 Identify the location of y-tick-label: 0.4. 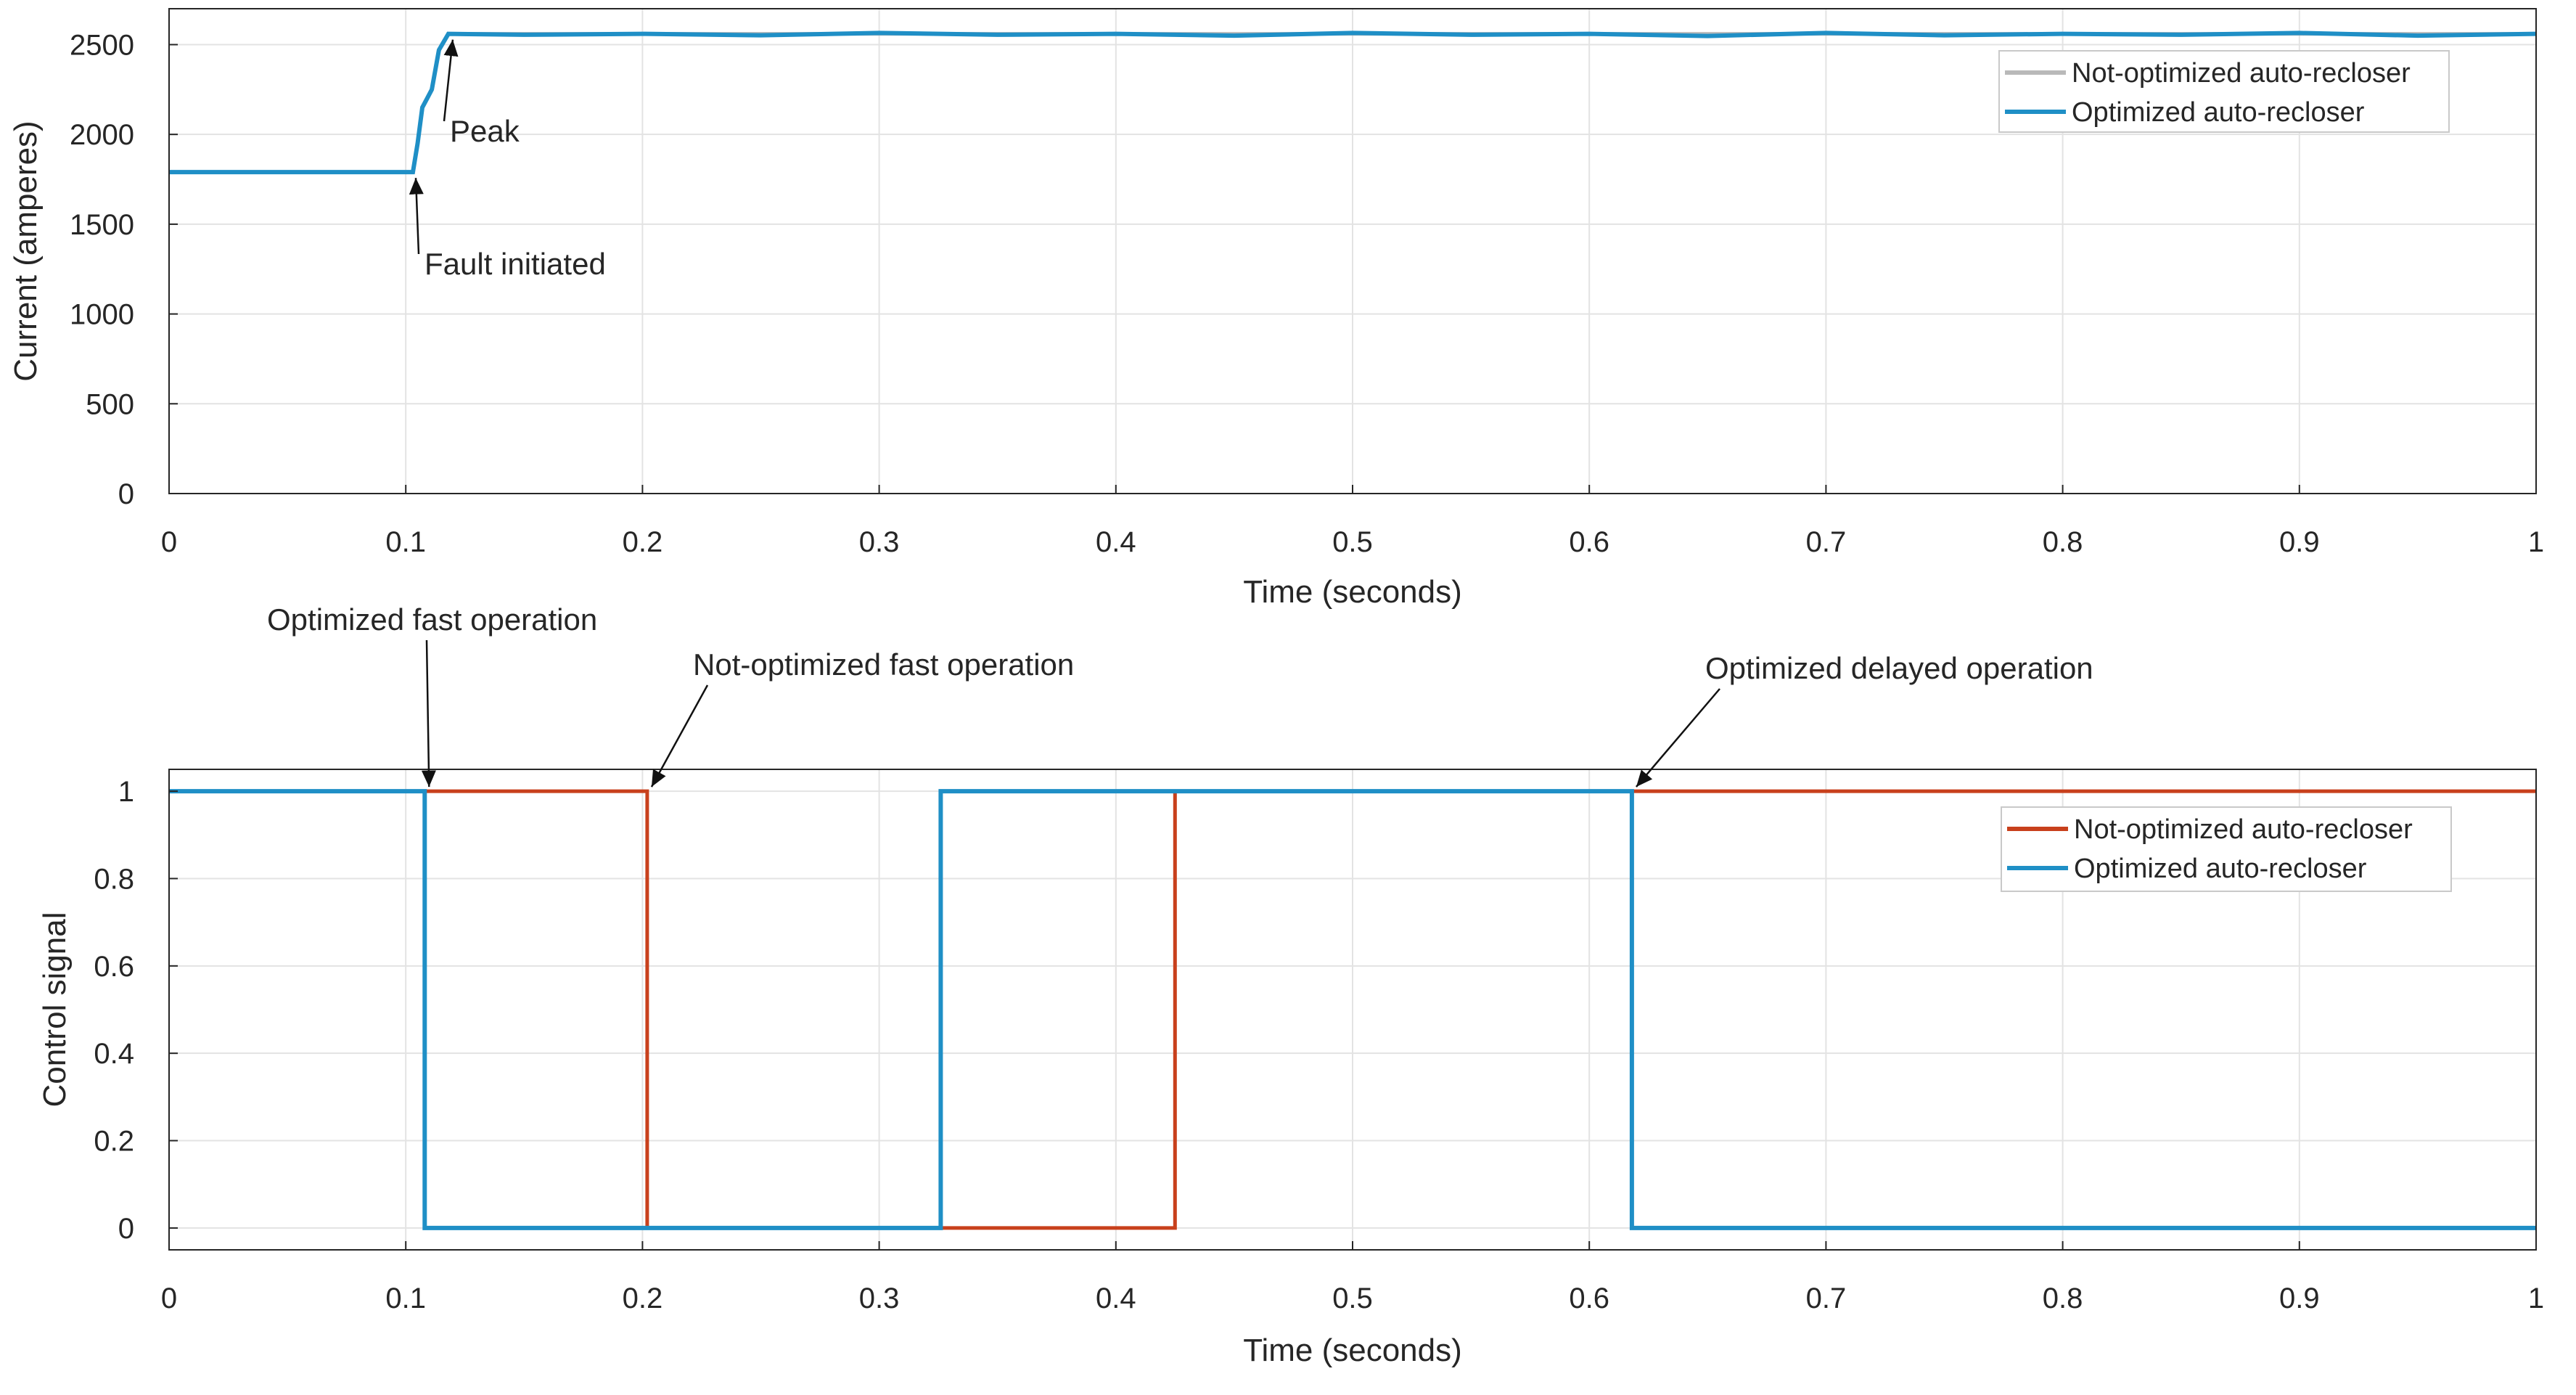
(114, 1054).